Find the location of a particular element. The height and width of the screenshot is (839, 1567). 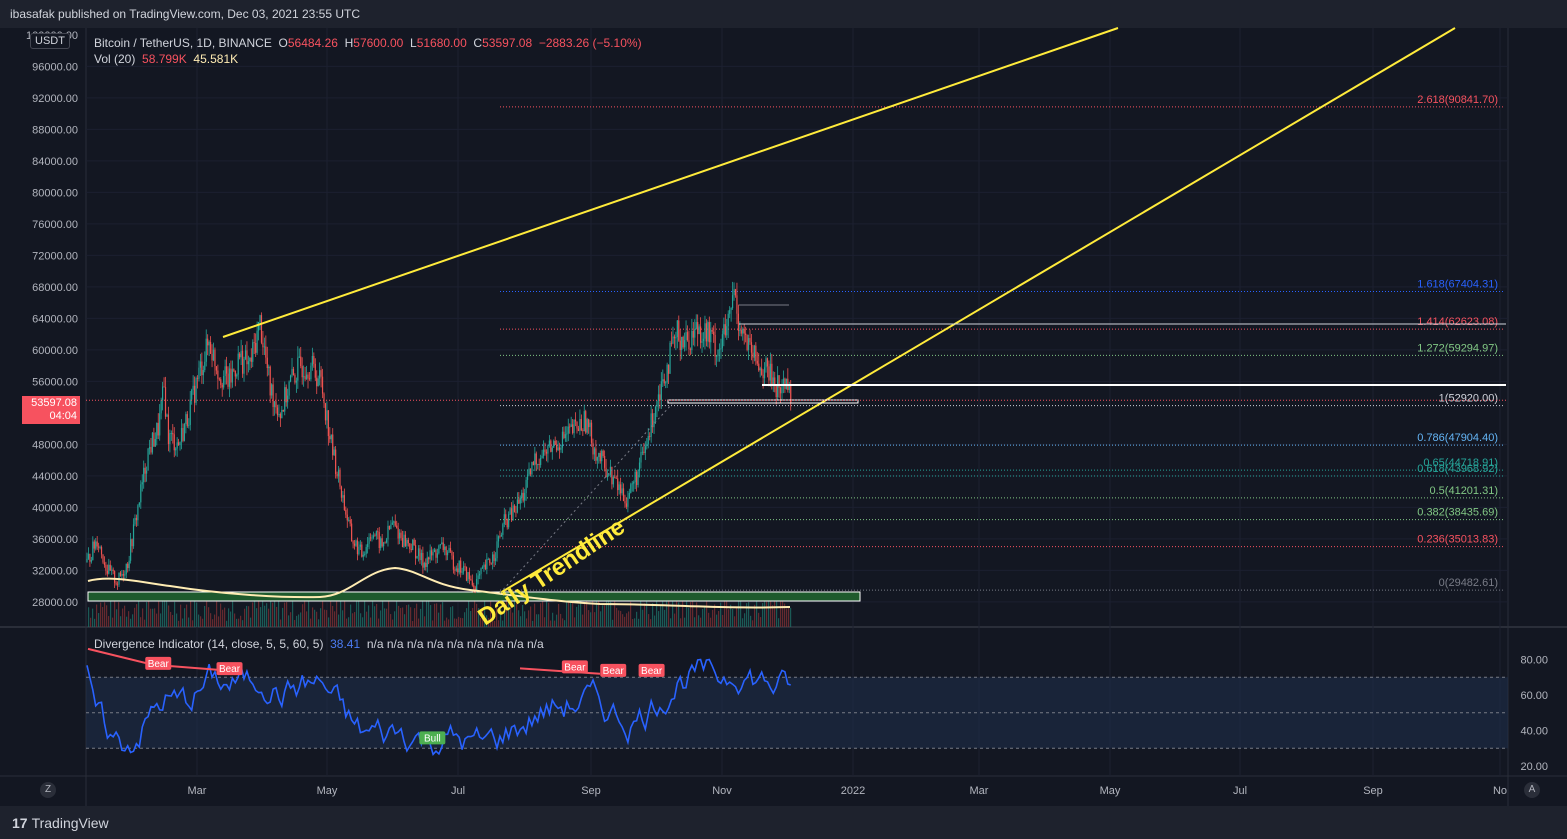

time-tick-label: Sep is located at coordinates (591, 791).